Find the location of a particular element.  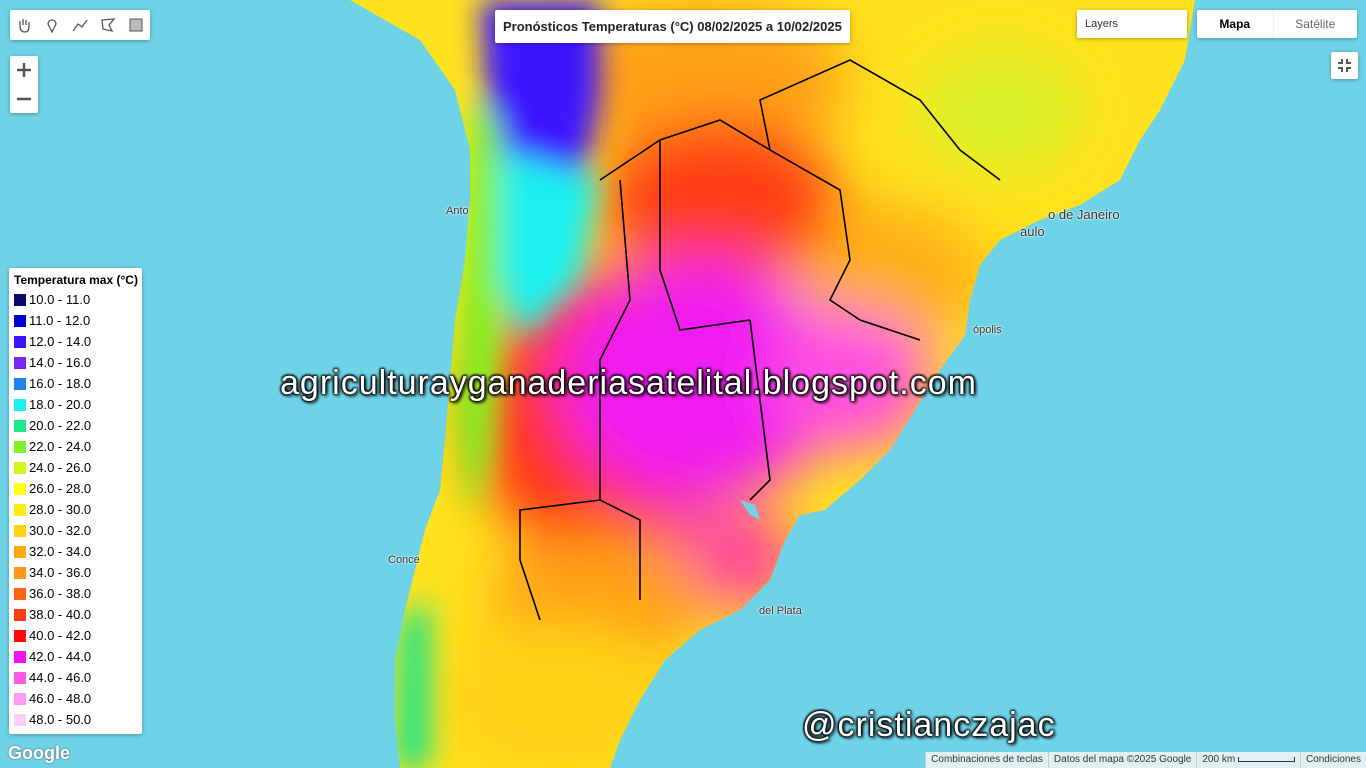

place-label: del Plata is located at coordinates (780, 611).